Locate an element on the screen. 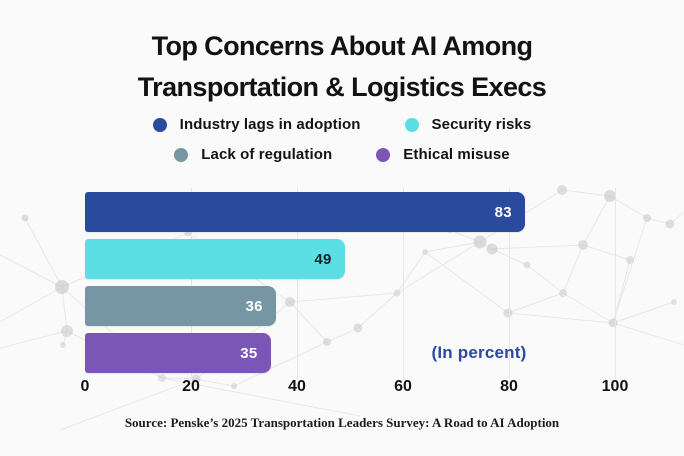  bar-row: 35 is located at coordinates (350, 353).